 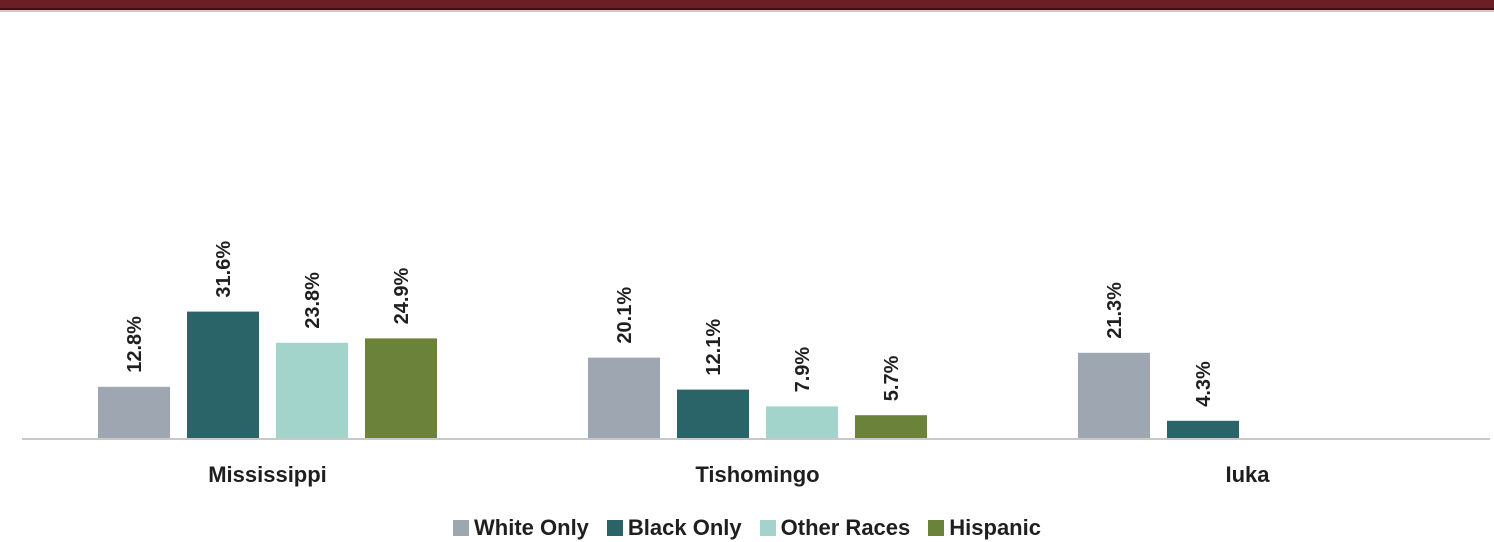 I want to click on bar-hispanic-tishomingo, so click(x=891, y=426).